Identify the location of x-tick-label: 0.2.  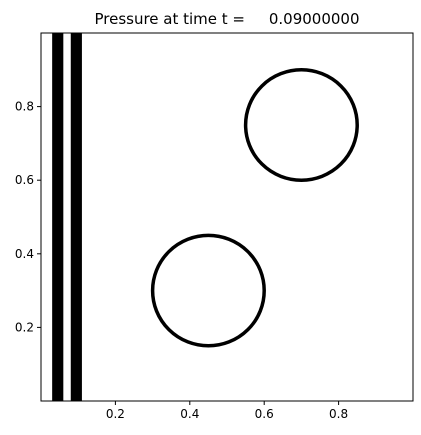
(115, 414).